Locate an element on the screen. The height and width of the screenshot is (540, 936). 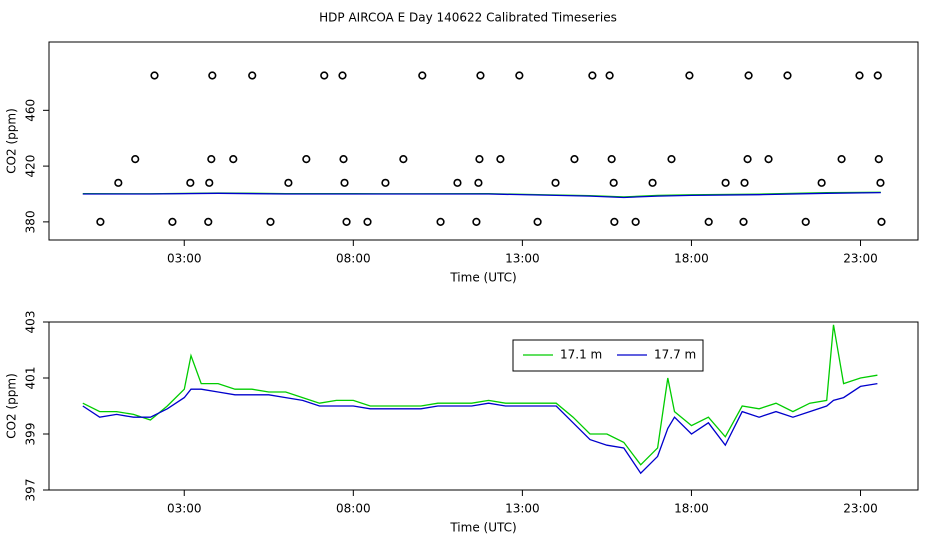
y-tick-label: 380 is located at coordinates (31, 221).